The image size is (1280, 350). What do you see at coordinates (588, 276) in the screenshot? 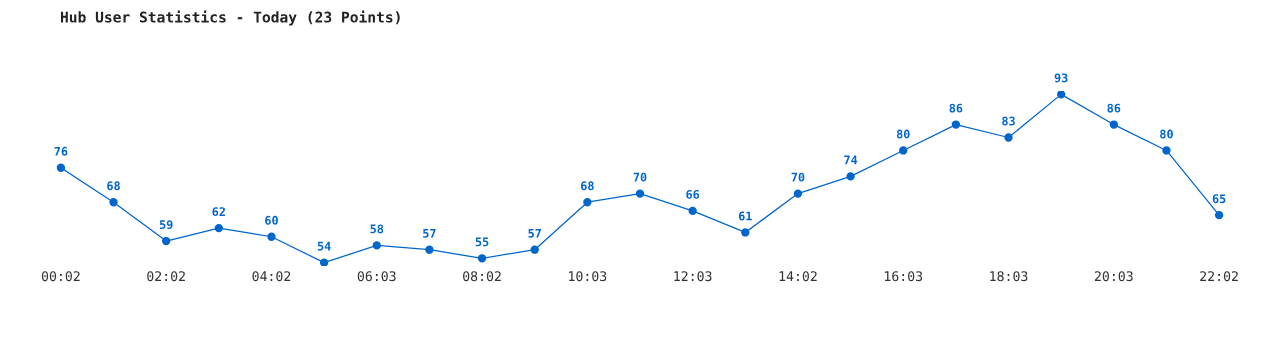
I see `x-tick-label: 10:03` at bounding box center [588, 276].